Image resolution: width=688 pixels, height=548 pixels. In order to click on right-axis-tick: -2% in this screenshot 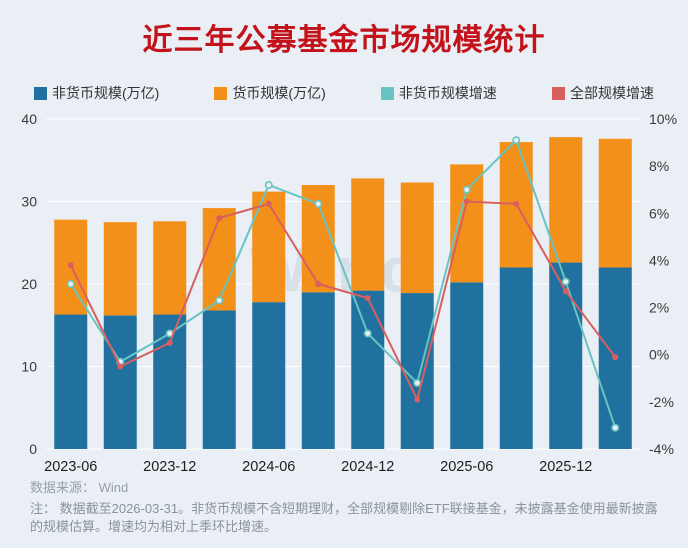, I will do `click(661, 402)`.